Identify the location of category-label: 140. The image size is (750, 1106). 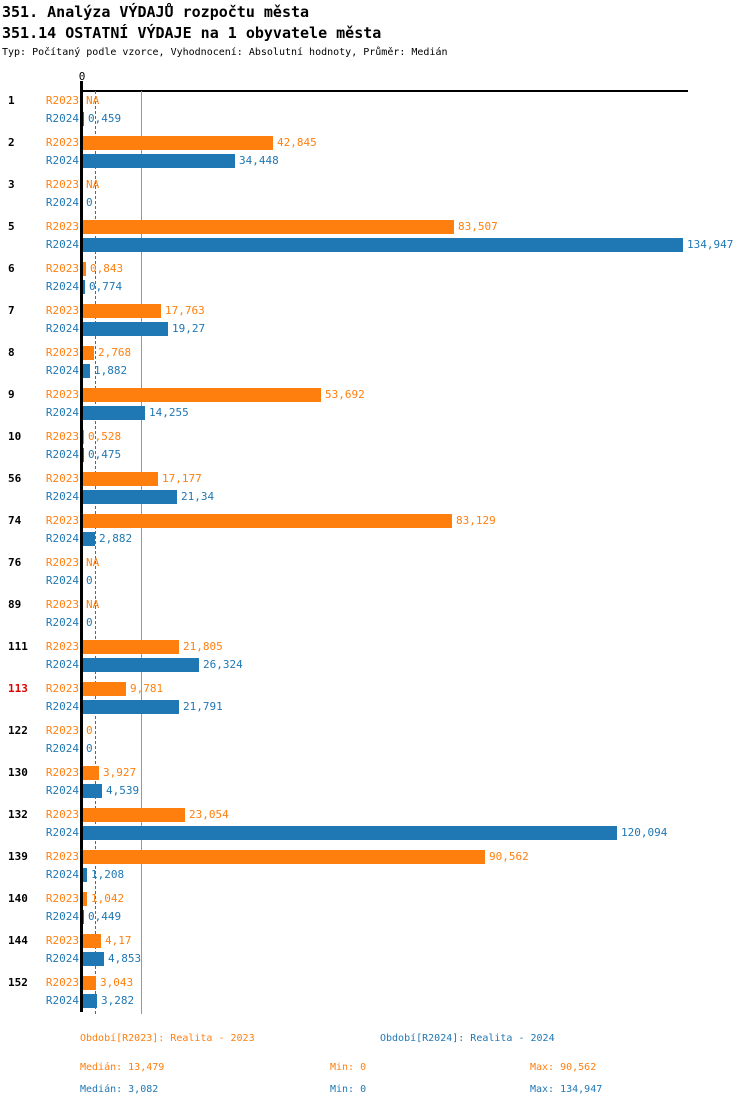
(18, 898).